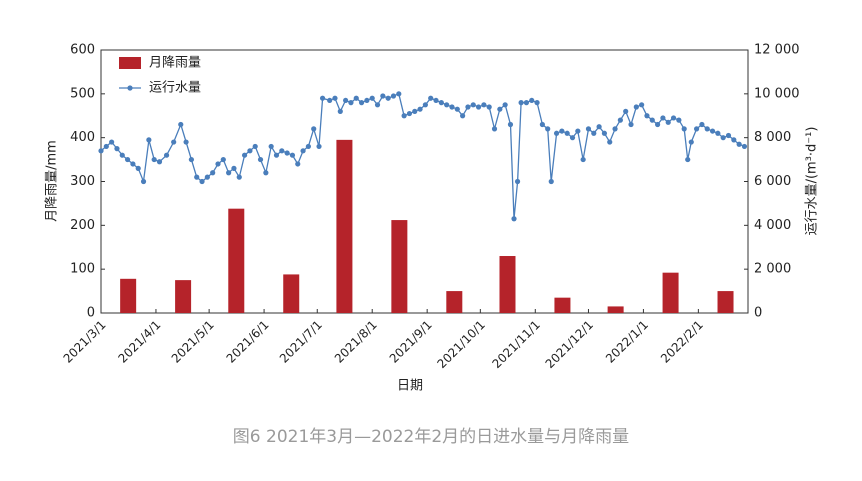  Describe the element at coordinates (82, 181) in the screenshot. I see `y-tick-label: 300` at that location.